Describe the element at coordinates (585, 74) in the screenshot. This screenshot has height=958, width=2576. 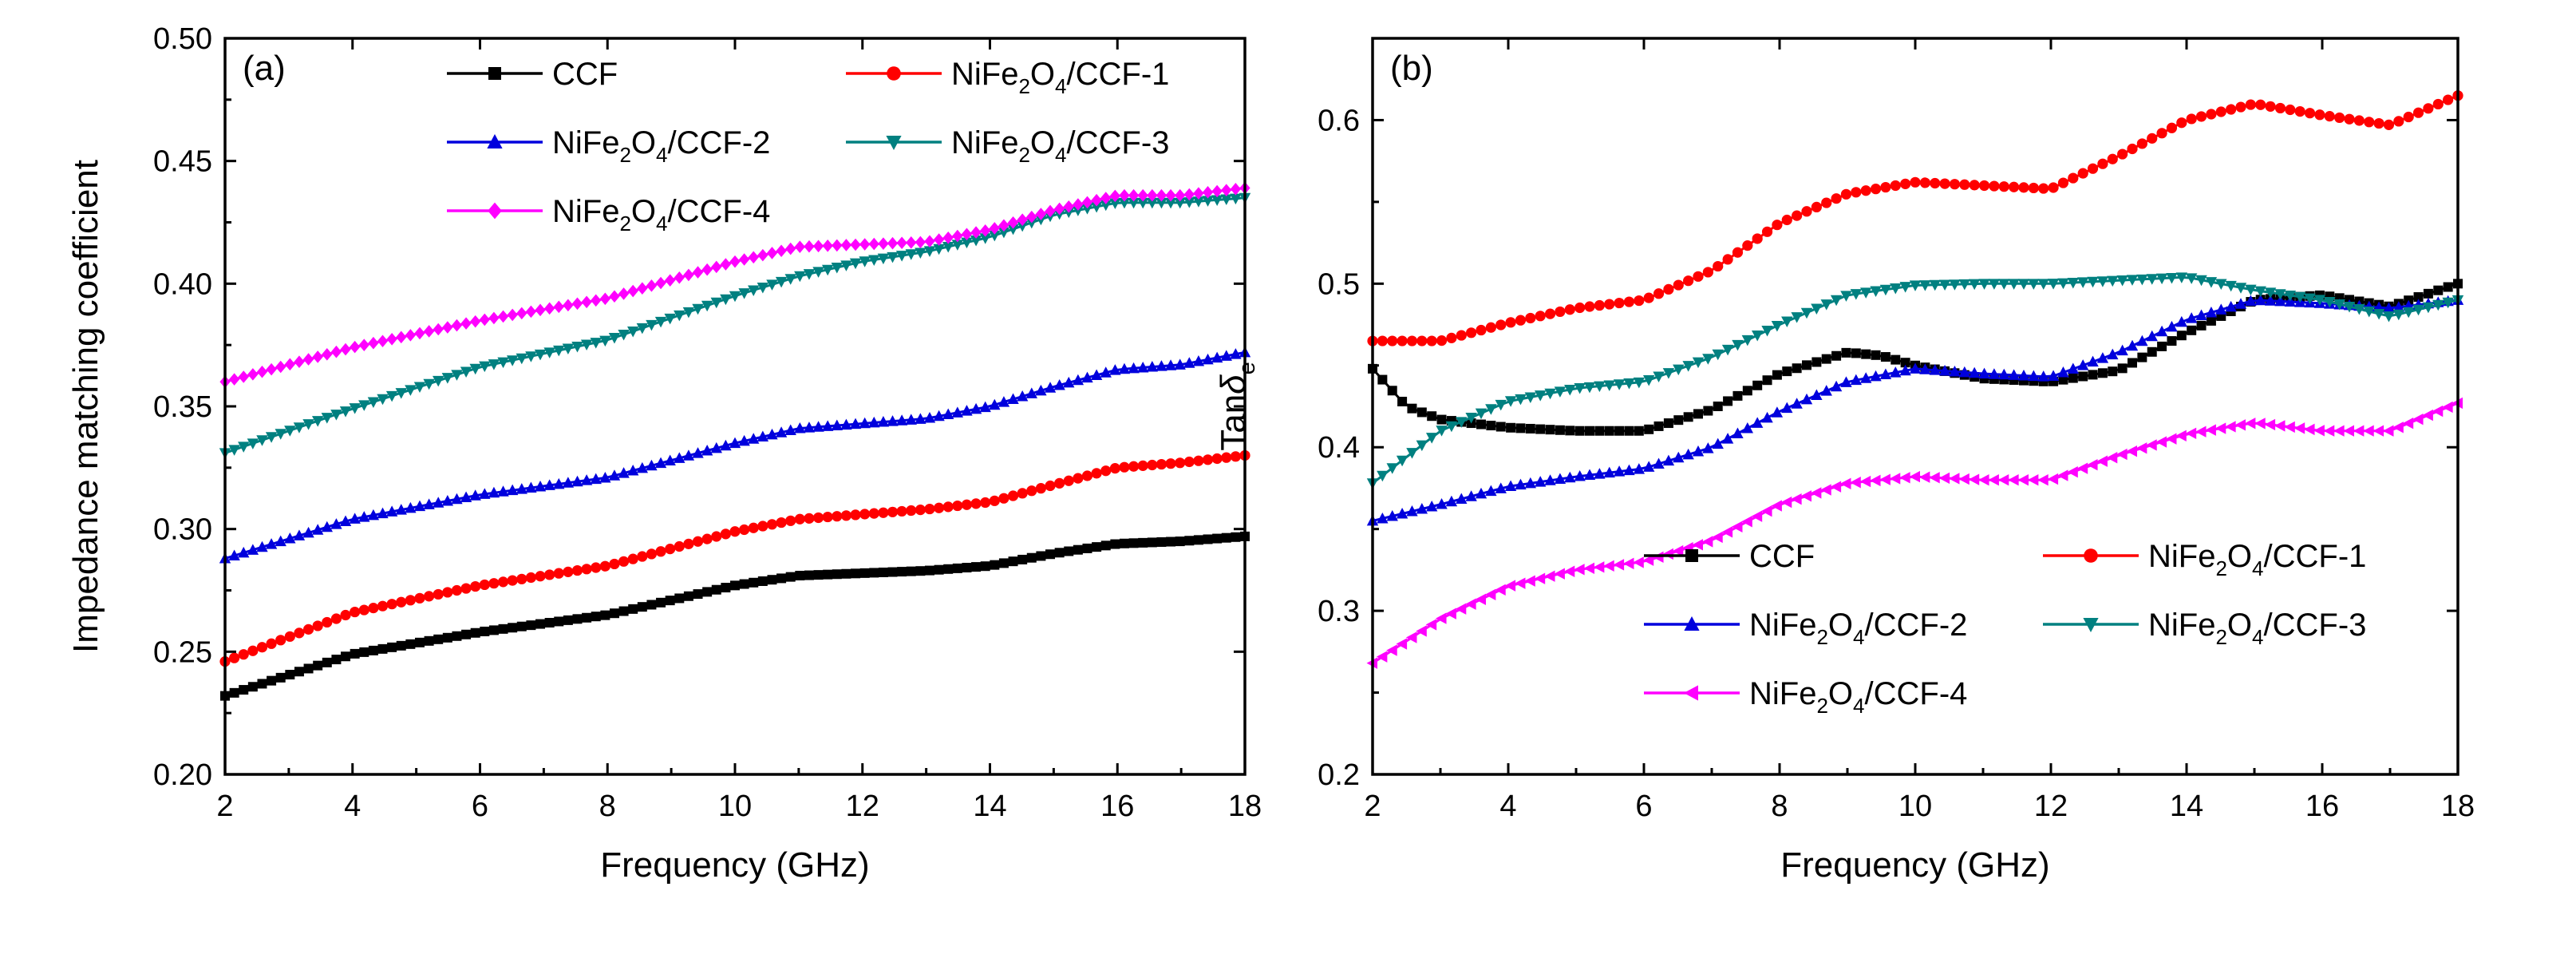
I see `legend-label: CCF` at that location.